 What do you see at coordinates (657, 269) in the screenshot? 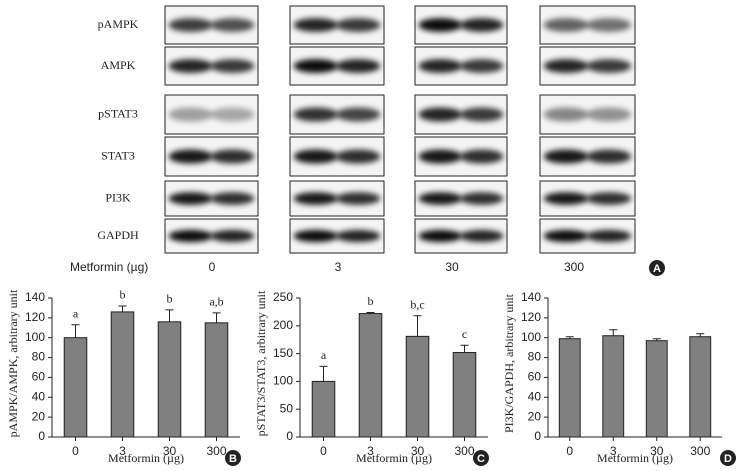
I see `panel-letter: A` at bounding box center [657, 269].